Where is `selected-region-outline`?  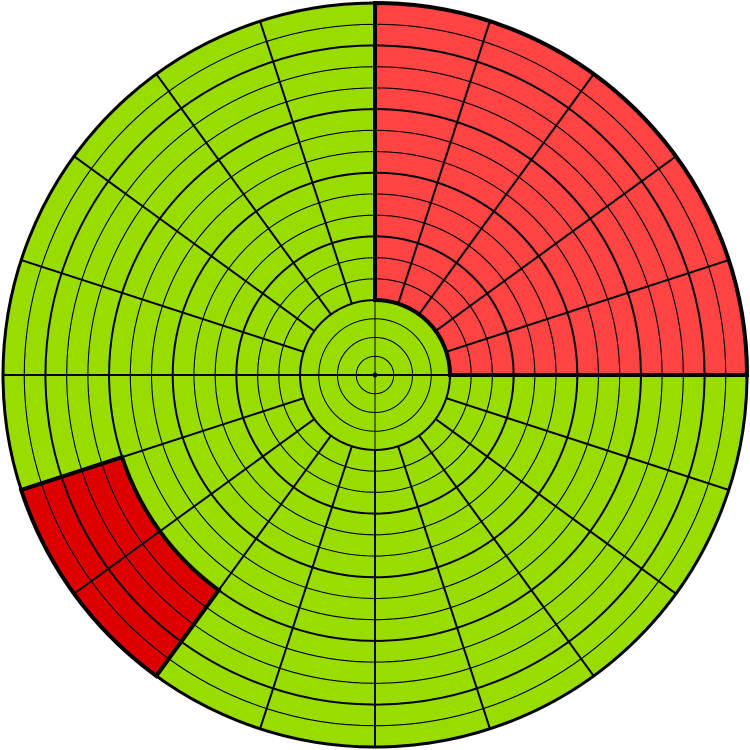
selected-region-outline is located at coordinates (120, 566).